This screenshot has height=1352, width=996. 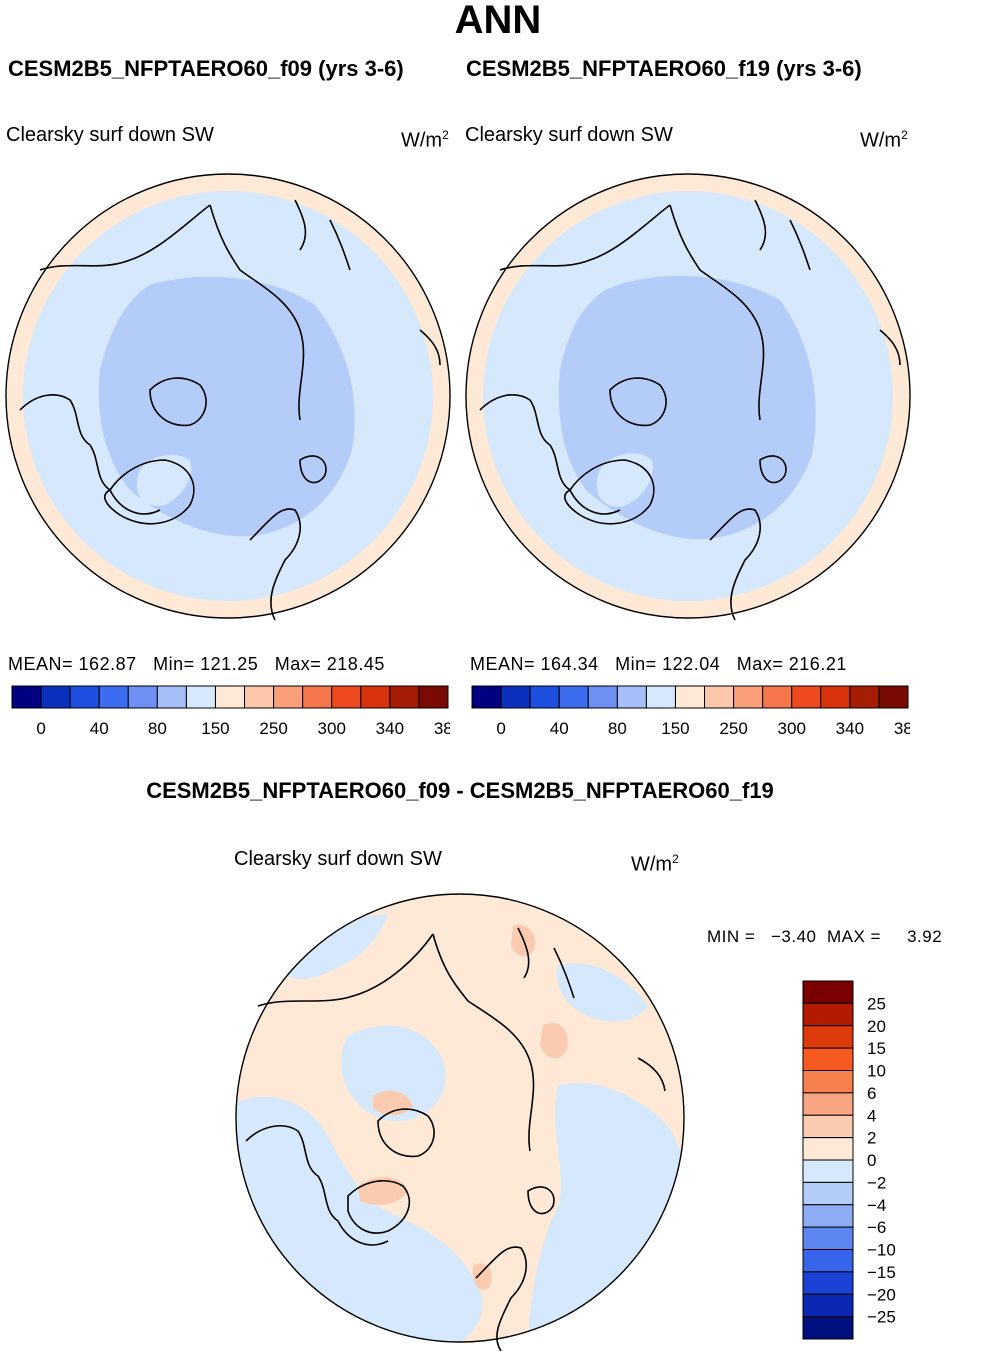 I want to click on colorbar-tick-label: −2, so click(x=876, y=1182).